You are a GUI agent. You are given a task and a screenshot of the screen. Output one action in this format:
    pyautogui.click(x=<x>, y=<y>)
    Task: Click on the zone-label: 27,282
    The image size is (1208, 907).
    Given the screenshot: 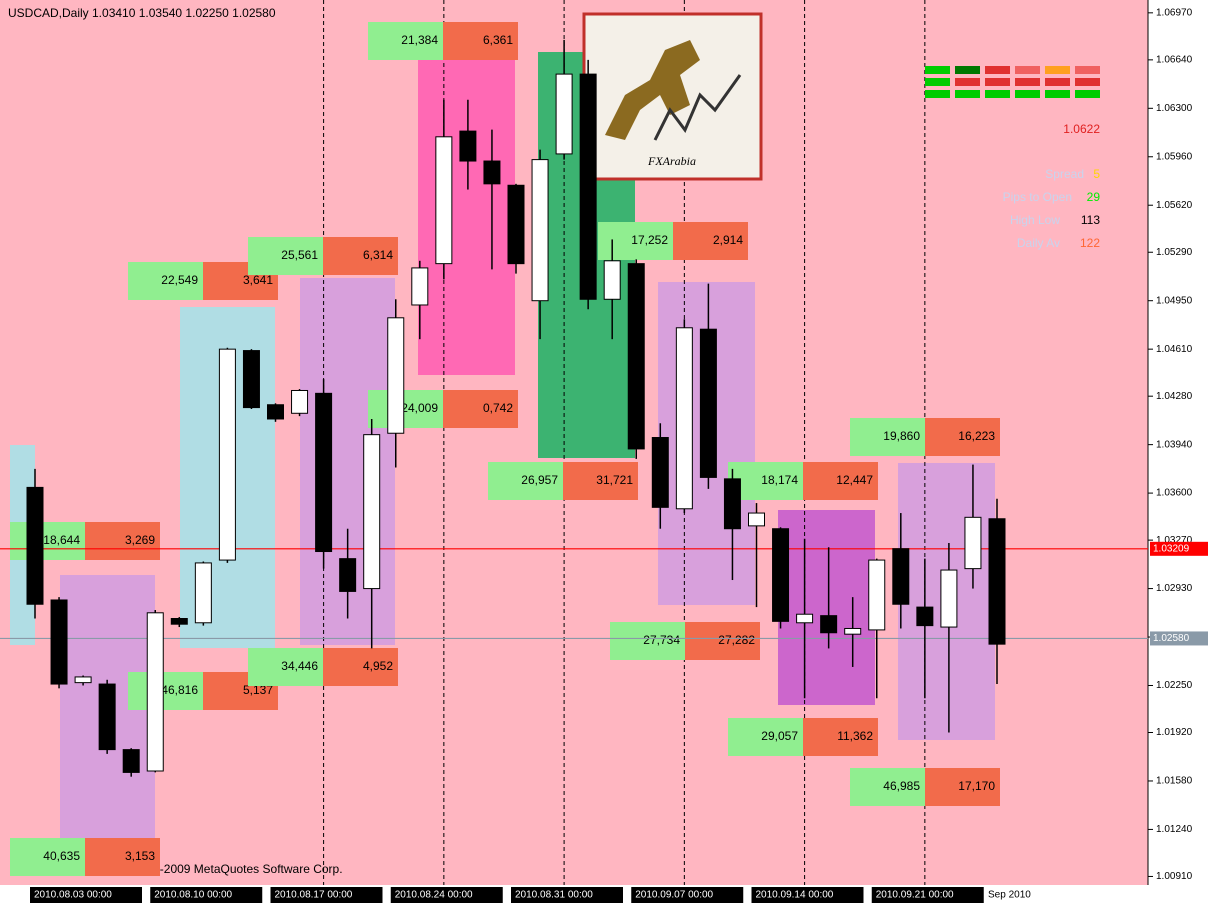 What is the action you would take?
    pyautogui.click(x=736, y=640)
    